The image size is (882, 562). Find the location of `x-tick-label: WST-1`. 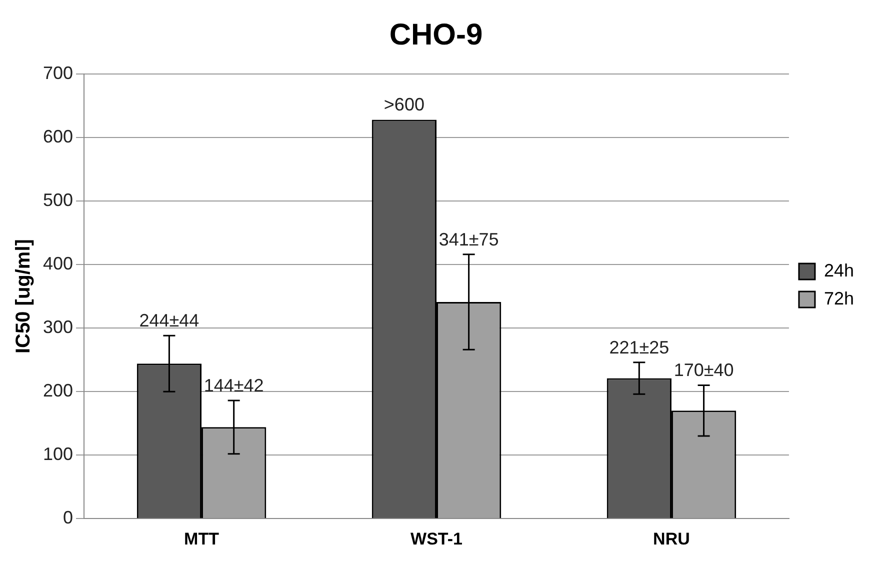

x-tick-label: WST-1 is located at coordinates (436, 538).